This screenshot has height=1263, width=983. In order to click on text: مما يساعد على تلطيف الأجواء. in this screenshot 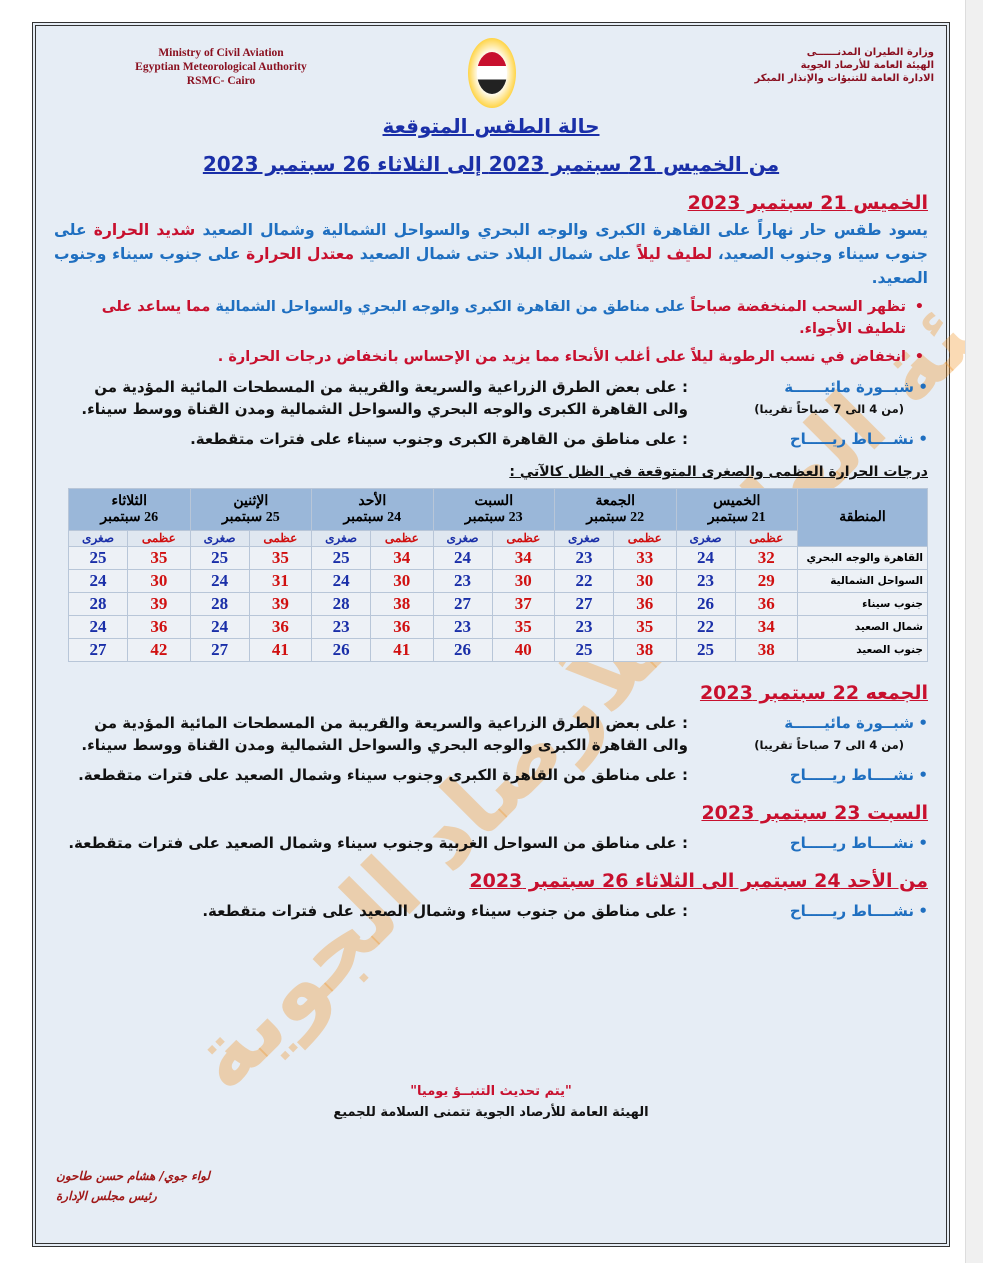, I will do `click(503, 318)`.